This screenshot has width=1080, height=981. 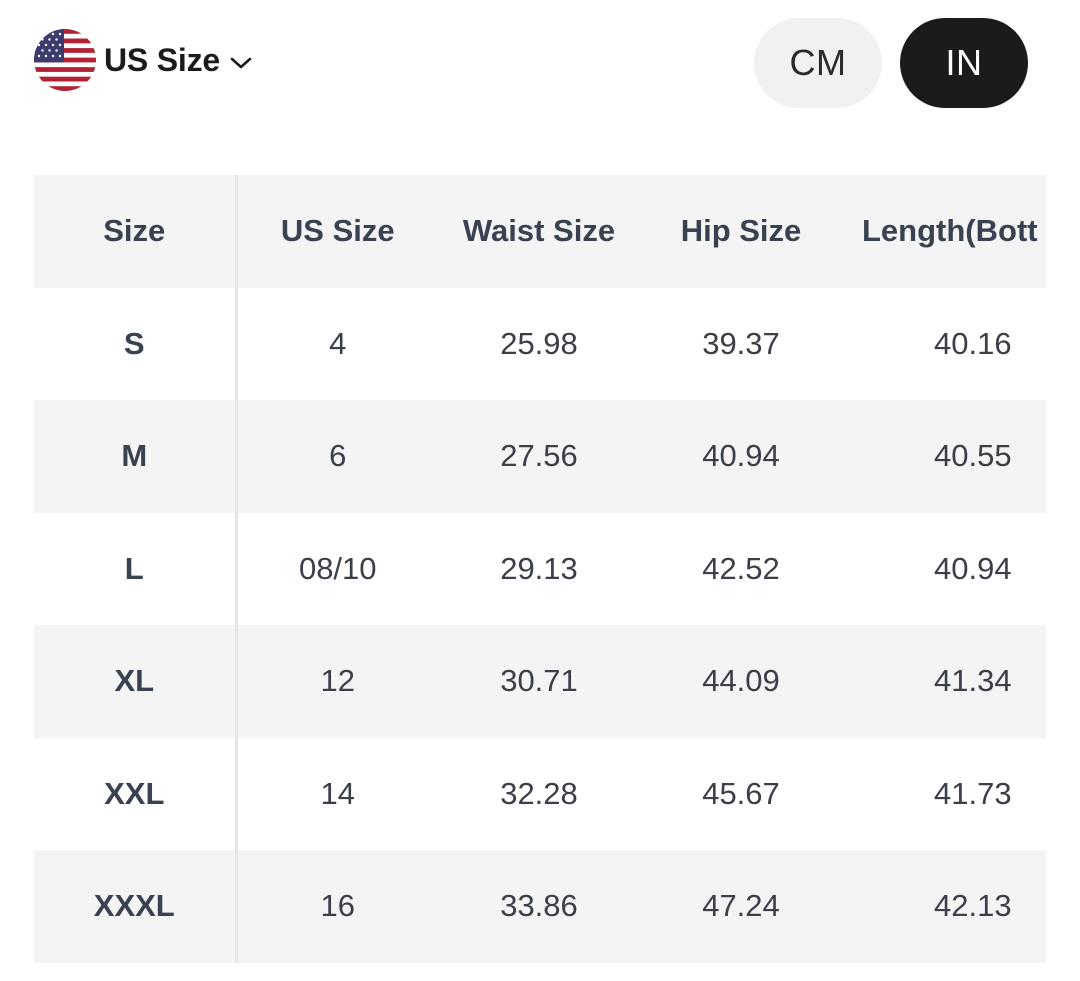 I want to click on hip-size-cell: 45.67, so click(x=741, y=793).